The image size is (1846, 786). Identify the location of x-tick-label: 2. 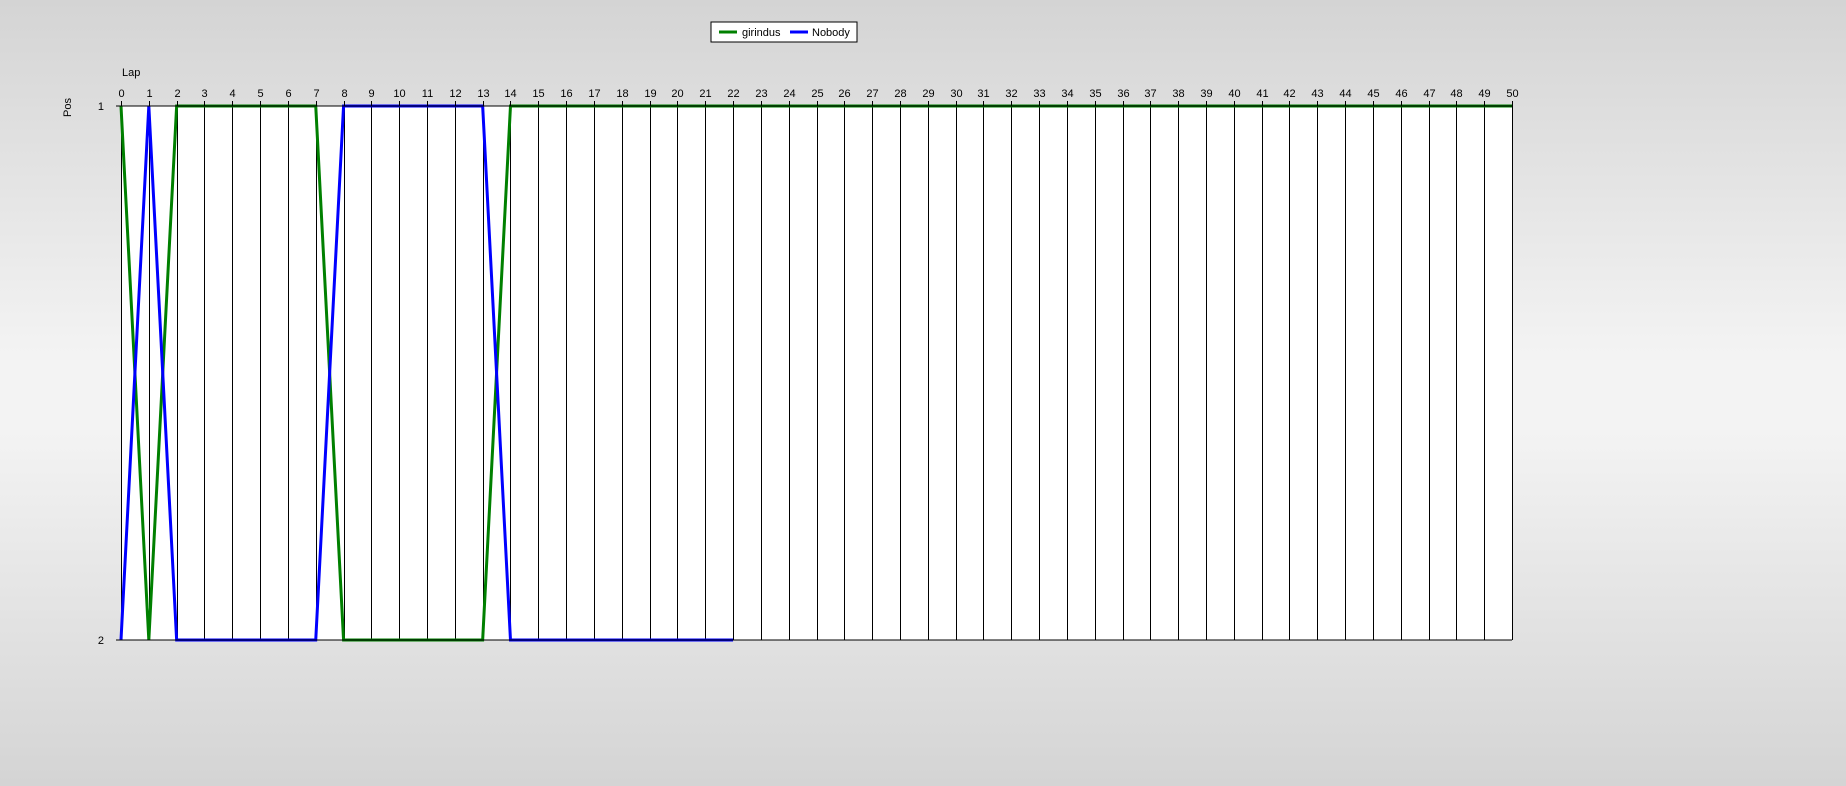
(177, 94).